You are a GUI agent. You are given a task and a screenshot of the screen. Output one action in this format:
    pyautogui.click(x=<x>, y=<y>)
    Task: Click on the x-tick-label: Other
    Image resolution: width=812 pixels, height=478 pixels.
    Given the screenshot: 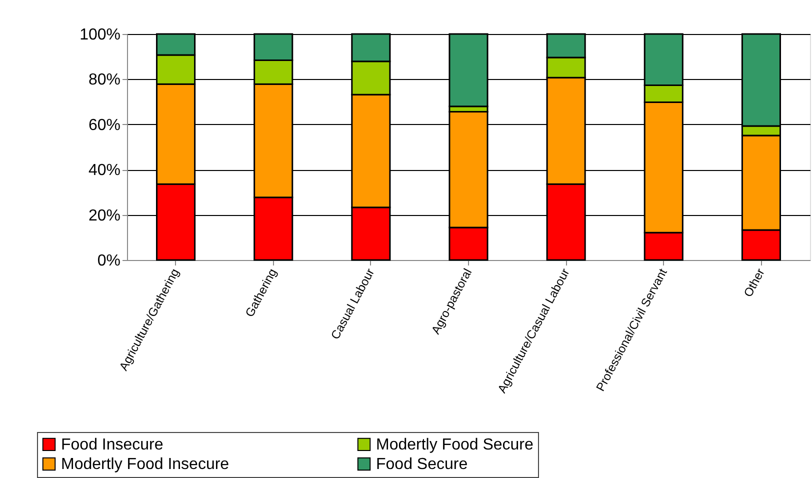 What is the action you would take?
    pyautogui.click(x=754, y=283)
    